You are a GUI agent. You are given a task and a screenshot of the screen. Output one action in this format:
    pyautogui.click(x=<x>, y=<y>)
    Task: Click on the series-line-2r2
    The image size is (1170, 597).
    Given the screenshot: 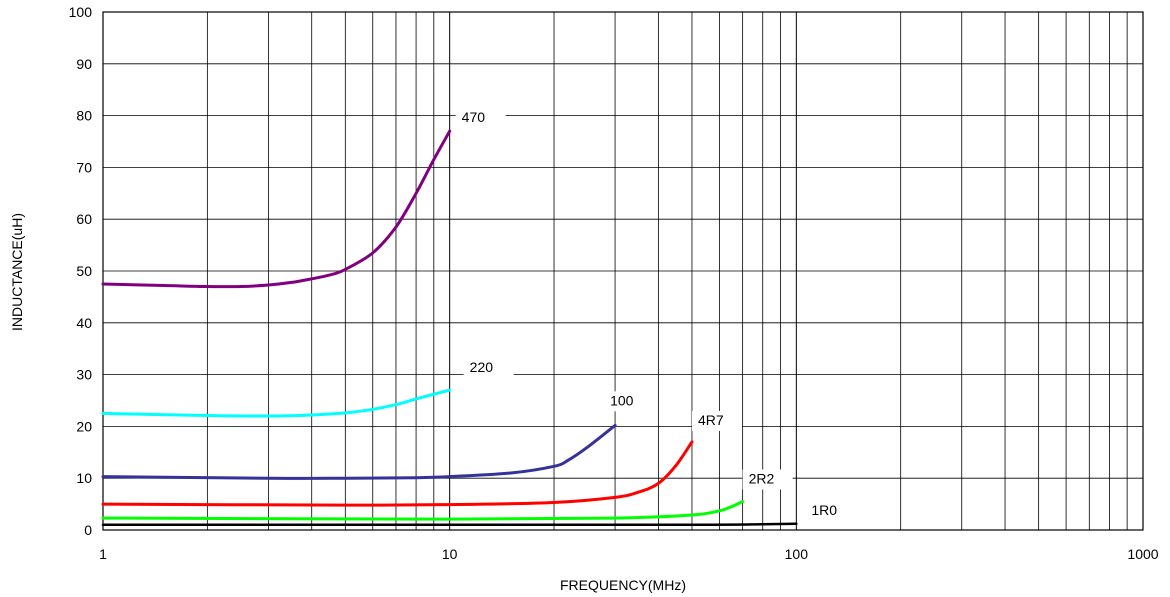 What is the action you would take?
    pyautogui.click(x=423, y=510)
    